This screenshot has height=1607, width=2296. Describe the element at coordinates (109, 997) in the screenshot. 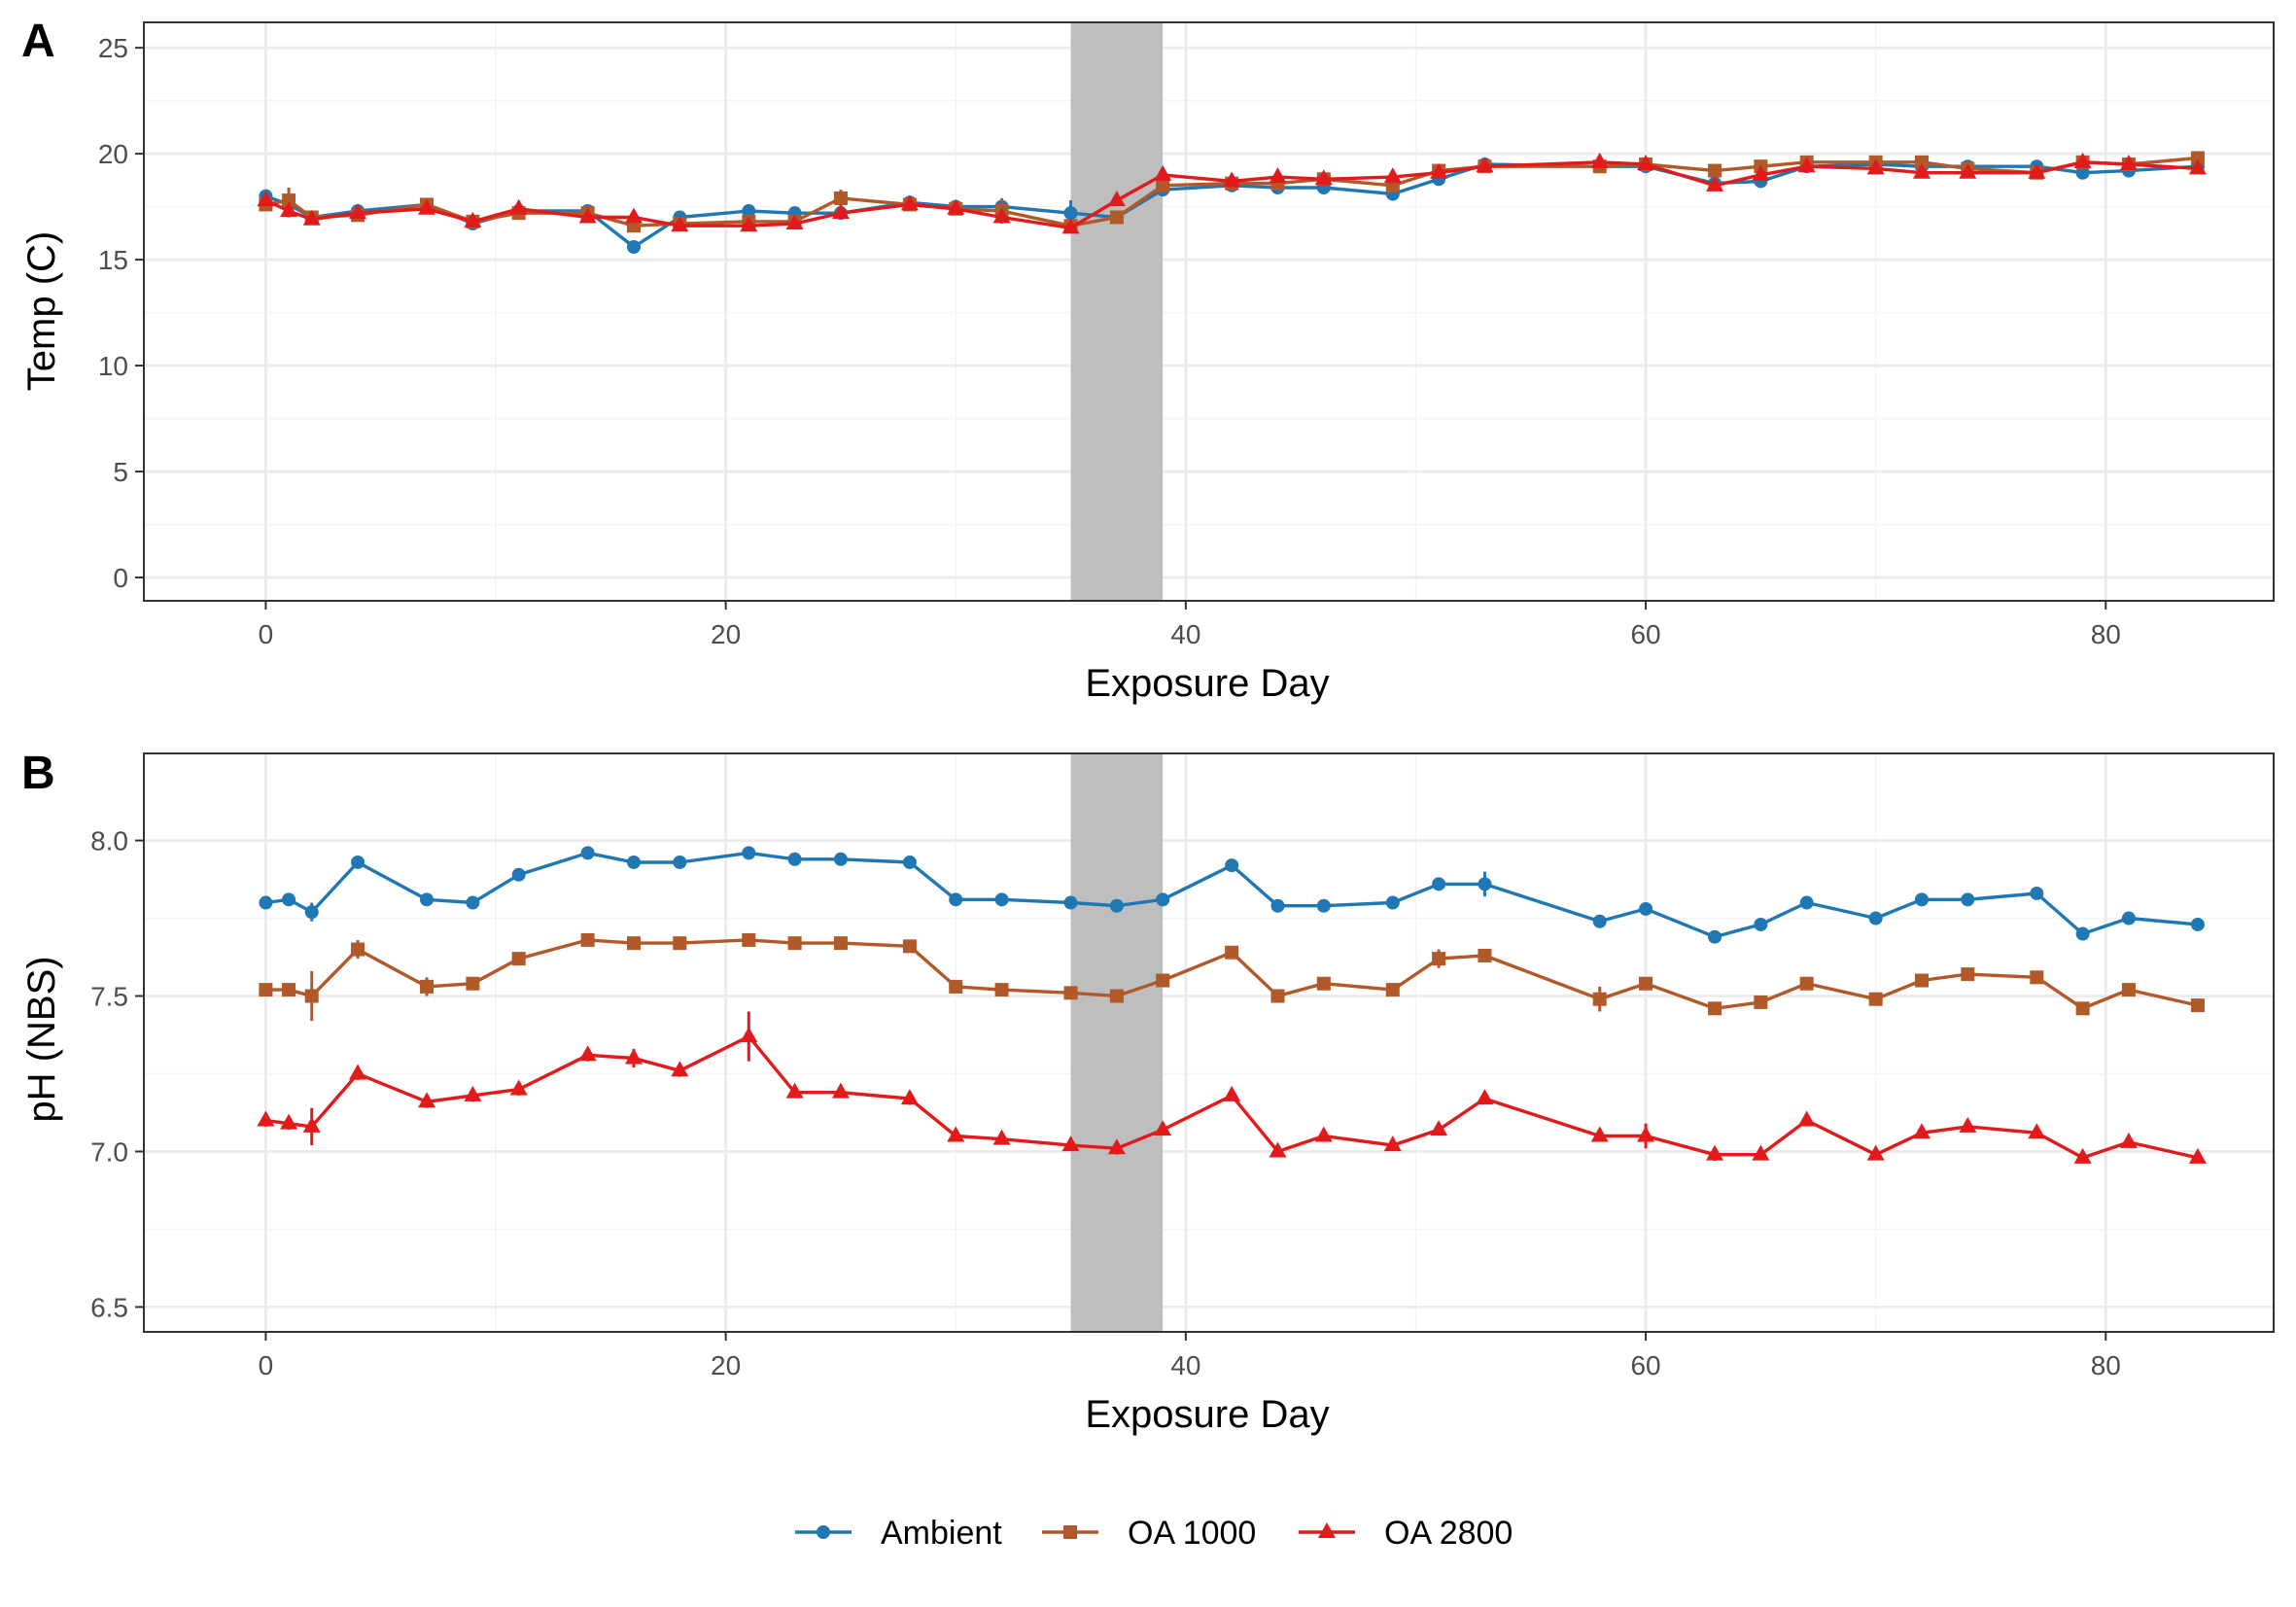

I see `panel-b-y-tick-label: 7.5` at that location.